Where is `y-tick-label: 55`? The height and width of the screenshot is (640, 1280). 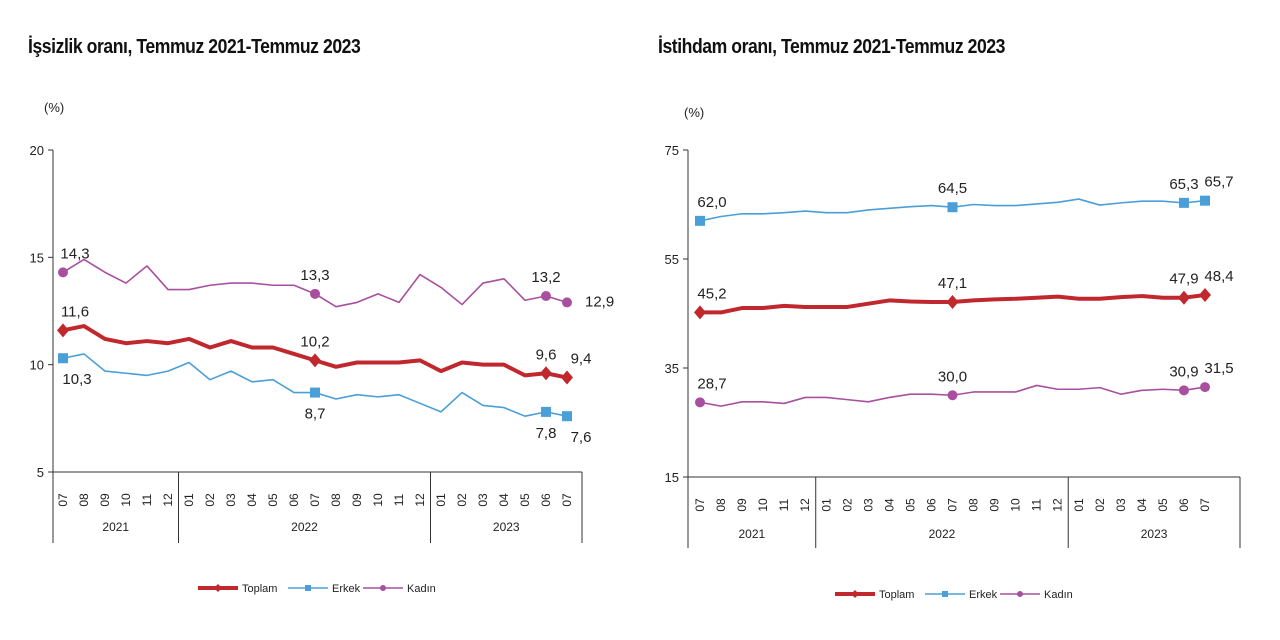
y-tick-label: 55 is located at coordinates (672, 259).